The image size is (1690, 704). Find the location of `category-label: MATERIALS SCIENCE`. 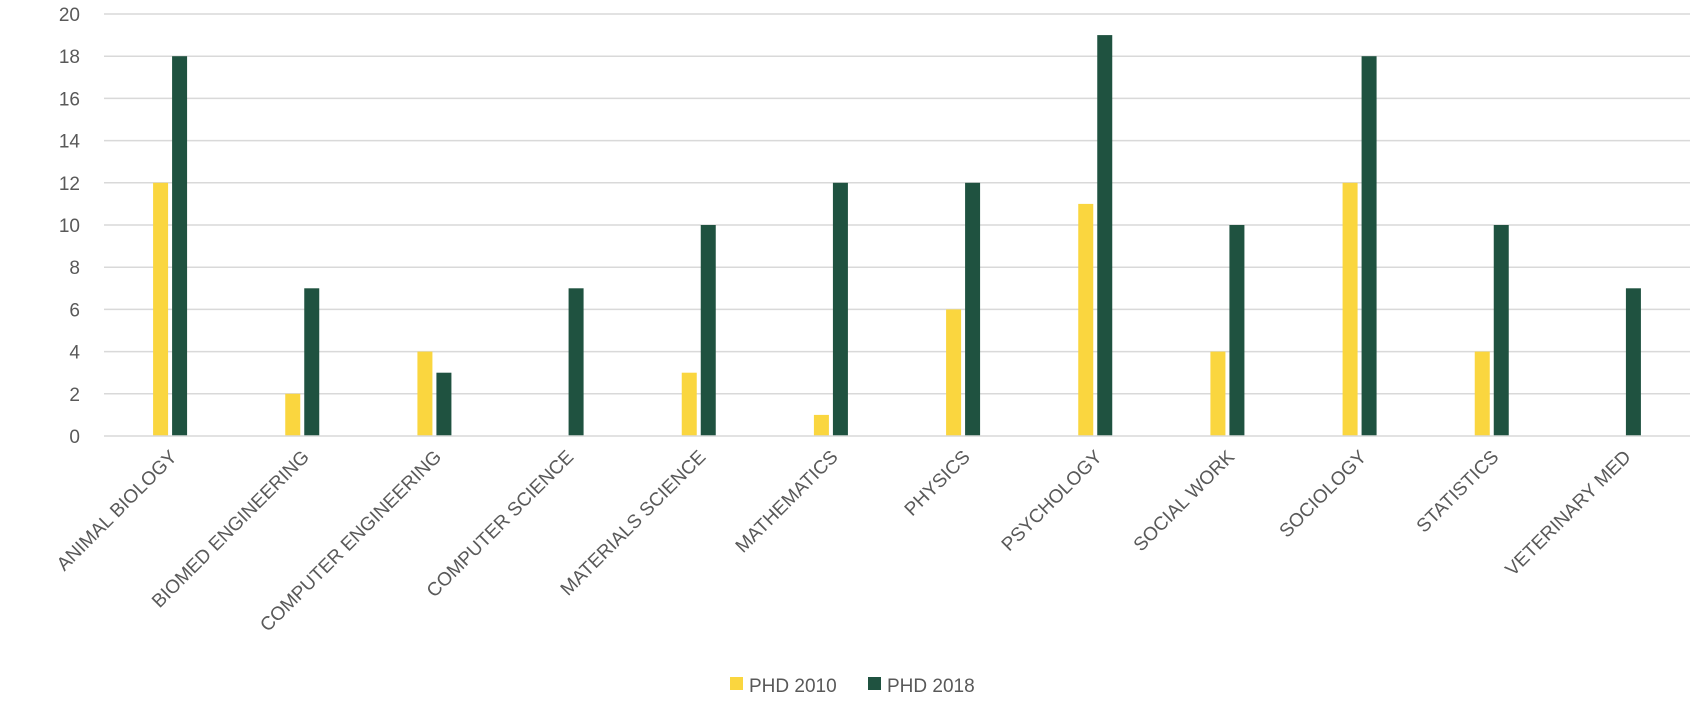

category-label: MATERIALS SCIENCE is located at coordinates (633, 523).